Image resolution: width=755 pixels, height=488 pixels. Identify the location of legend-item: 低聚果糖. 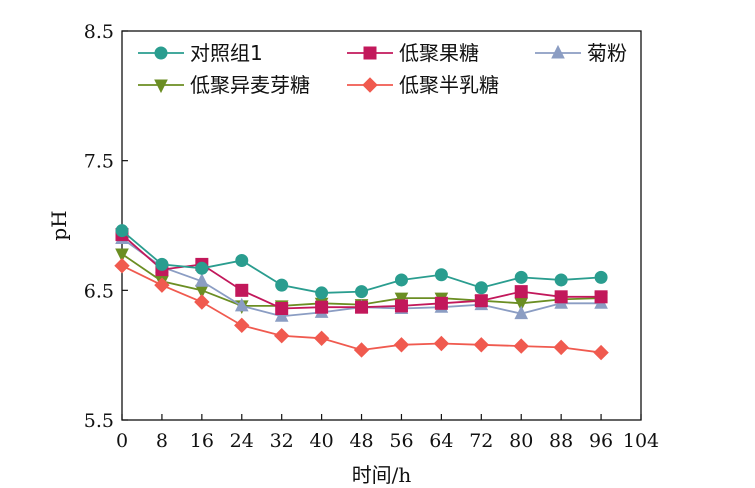
(413, 53).